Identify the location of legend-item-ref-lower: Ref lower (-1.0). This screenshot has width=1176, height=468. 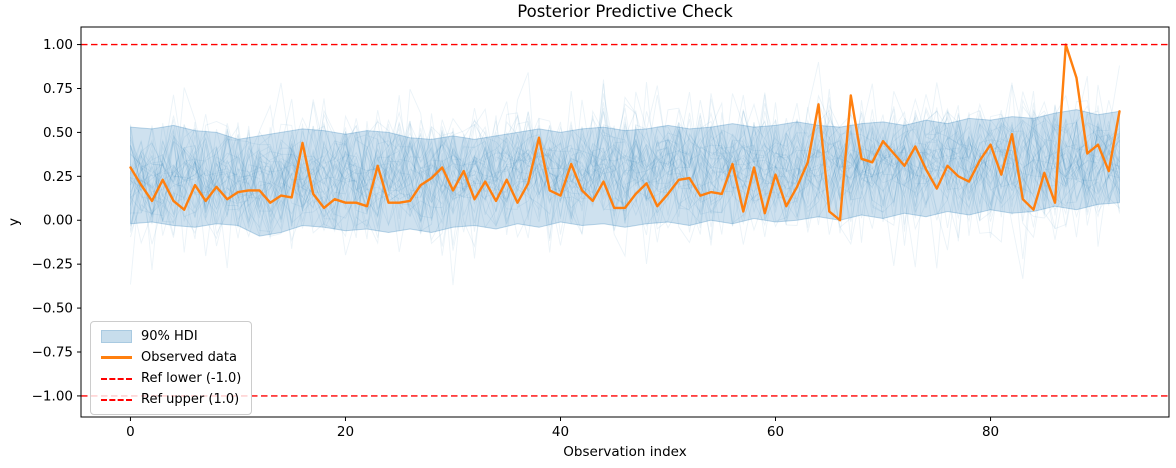
(171, 378).